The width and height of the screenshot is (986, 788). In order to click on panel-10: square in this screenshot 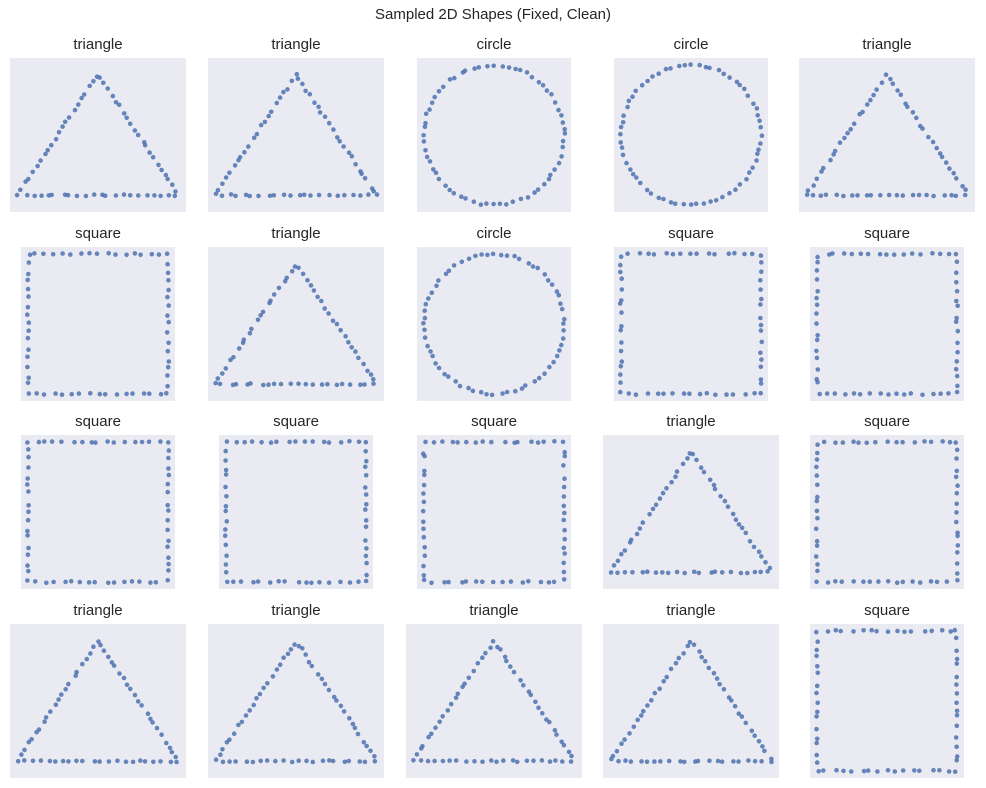, I will do `click(887, 313)`.